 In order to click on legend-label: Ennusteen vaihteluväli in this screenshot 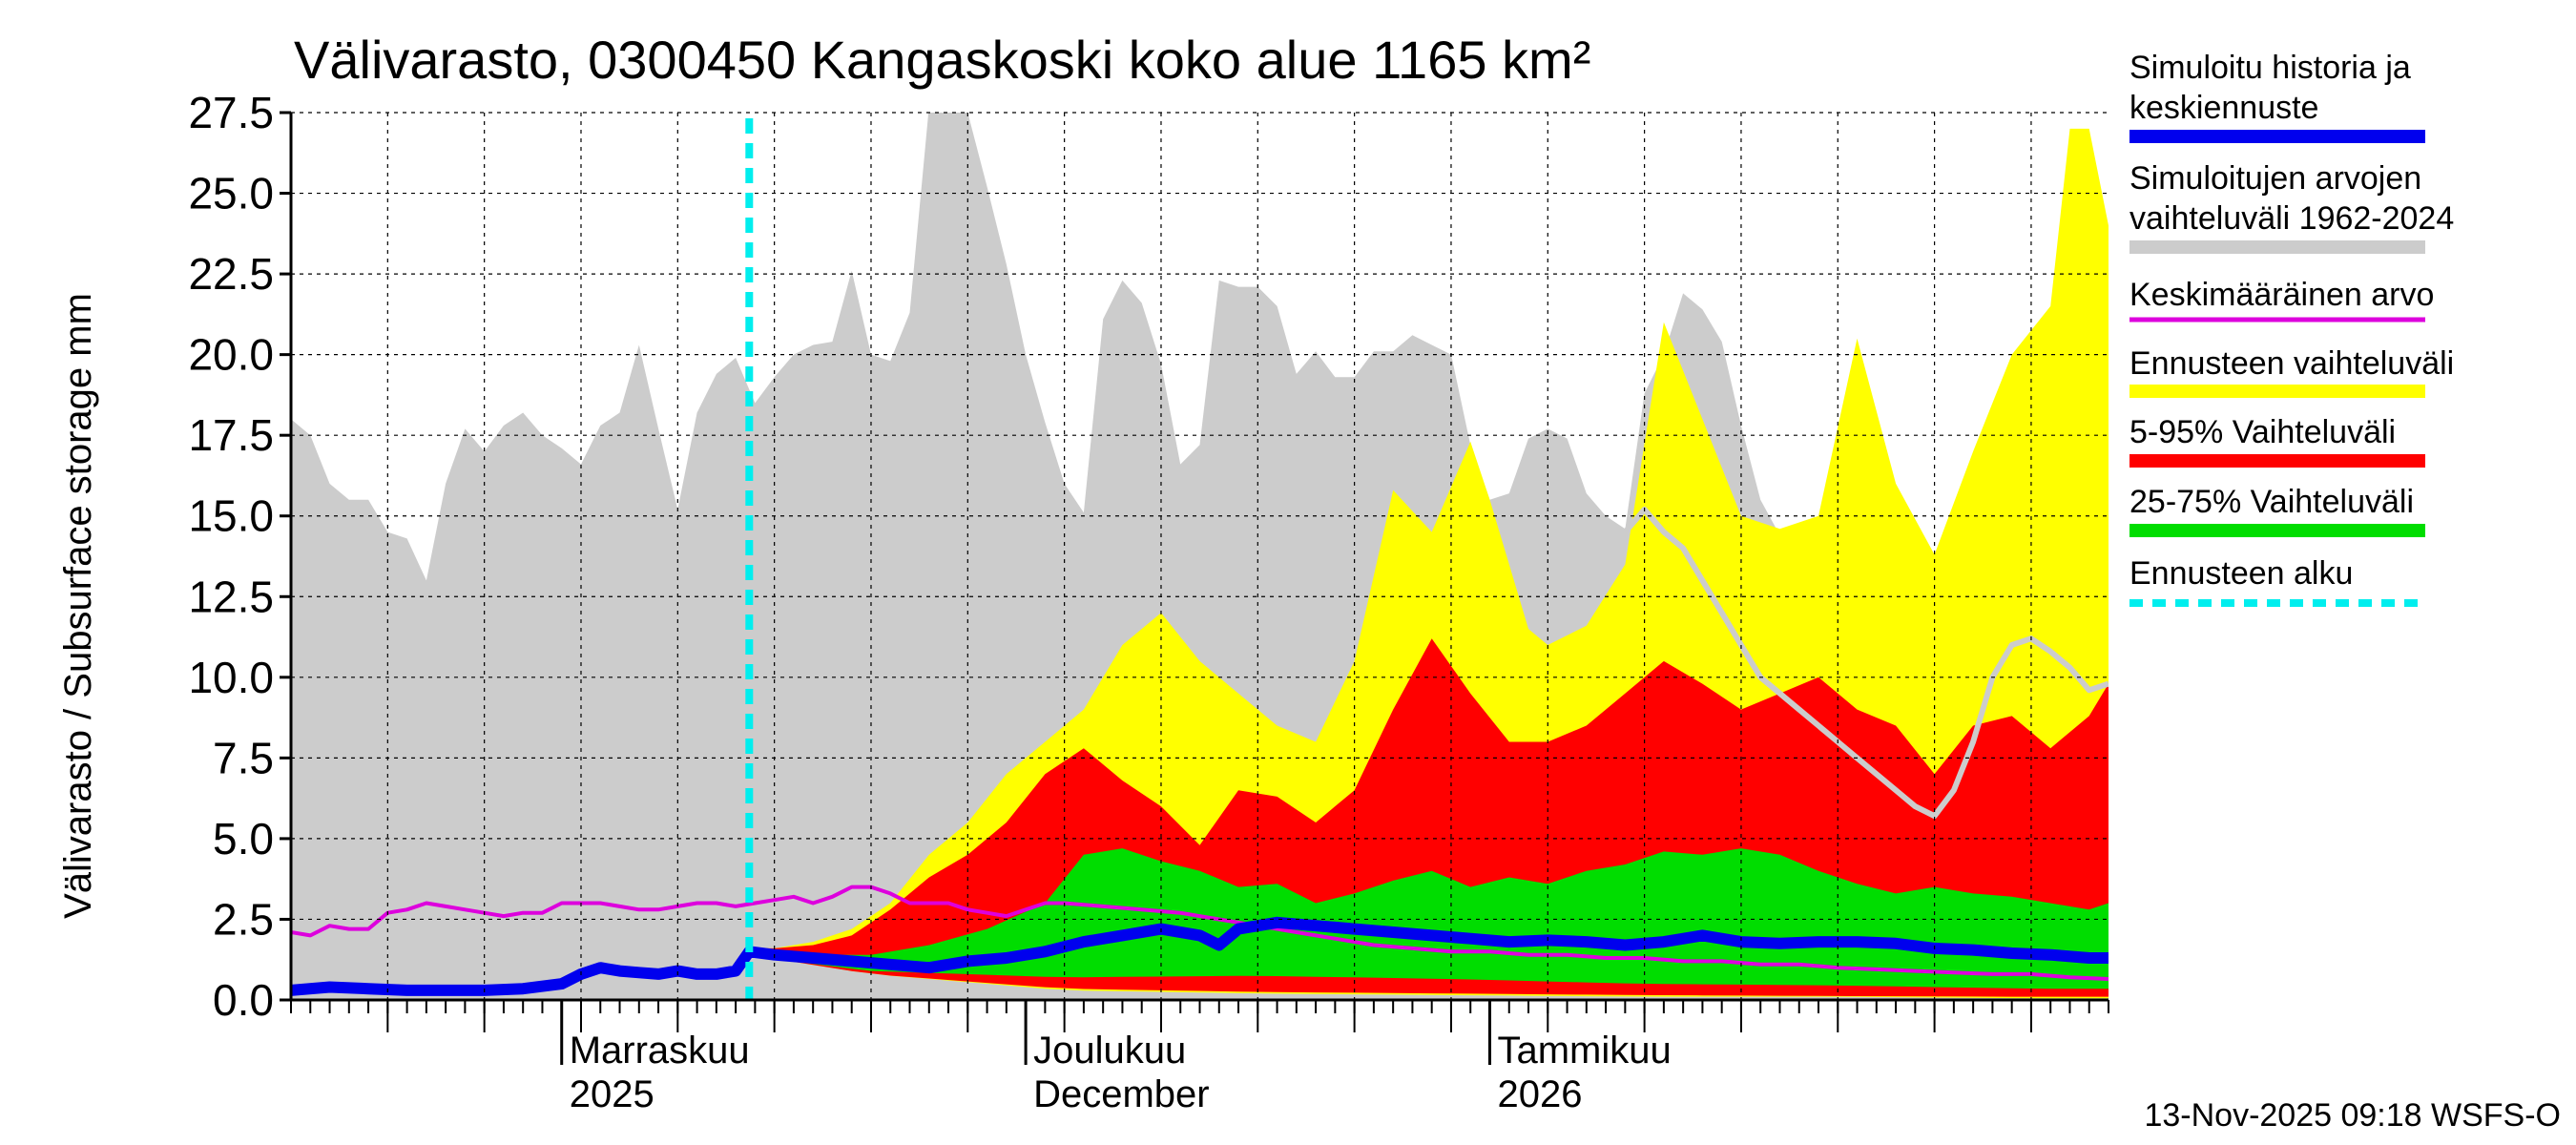, I will do `click(2291, 364)`.